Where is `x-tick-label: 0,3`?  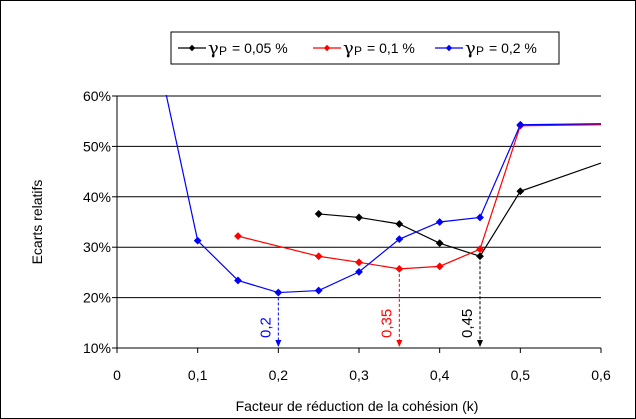 x-tick-label: 0,3 is located at coordinates (359, 375).